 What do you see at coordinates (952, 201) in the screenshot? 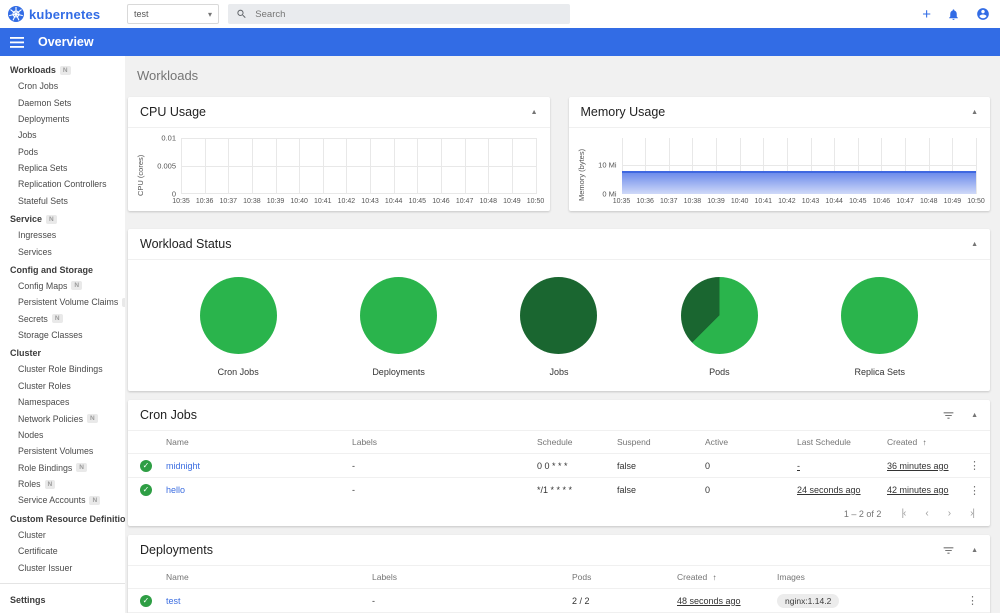
I see `x-tick-label: 10:49` at bounding box center [952, 201].